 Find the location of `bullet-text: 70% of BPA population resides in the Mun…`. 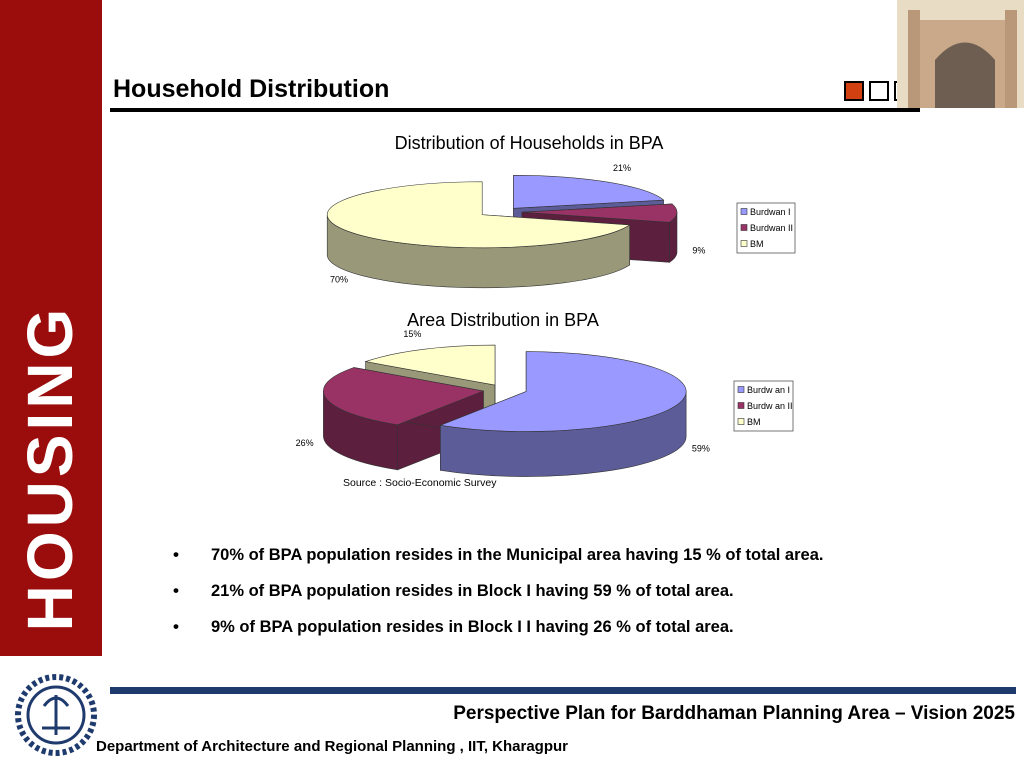

bullet-text: 70% of BPA population resides in the Mun… is located at coordinates (517, 555).